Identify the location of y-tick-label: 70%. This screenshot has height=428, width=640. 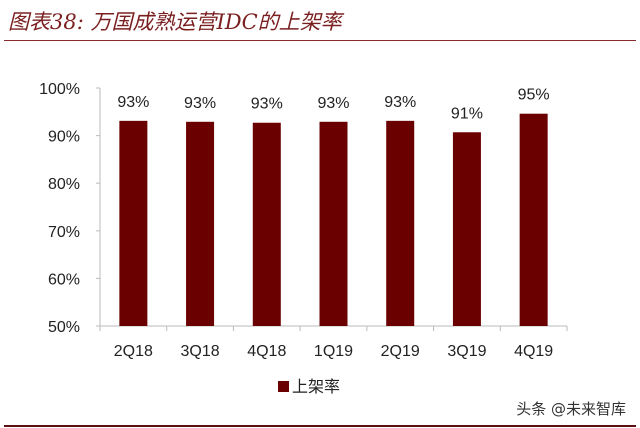
(64, 232).